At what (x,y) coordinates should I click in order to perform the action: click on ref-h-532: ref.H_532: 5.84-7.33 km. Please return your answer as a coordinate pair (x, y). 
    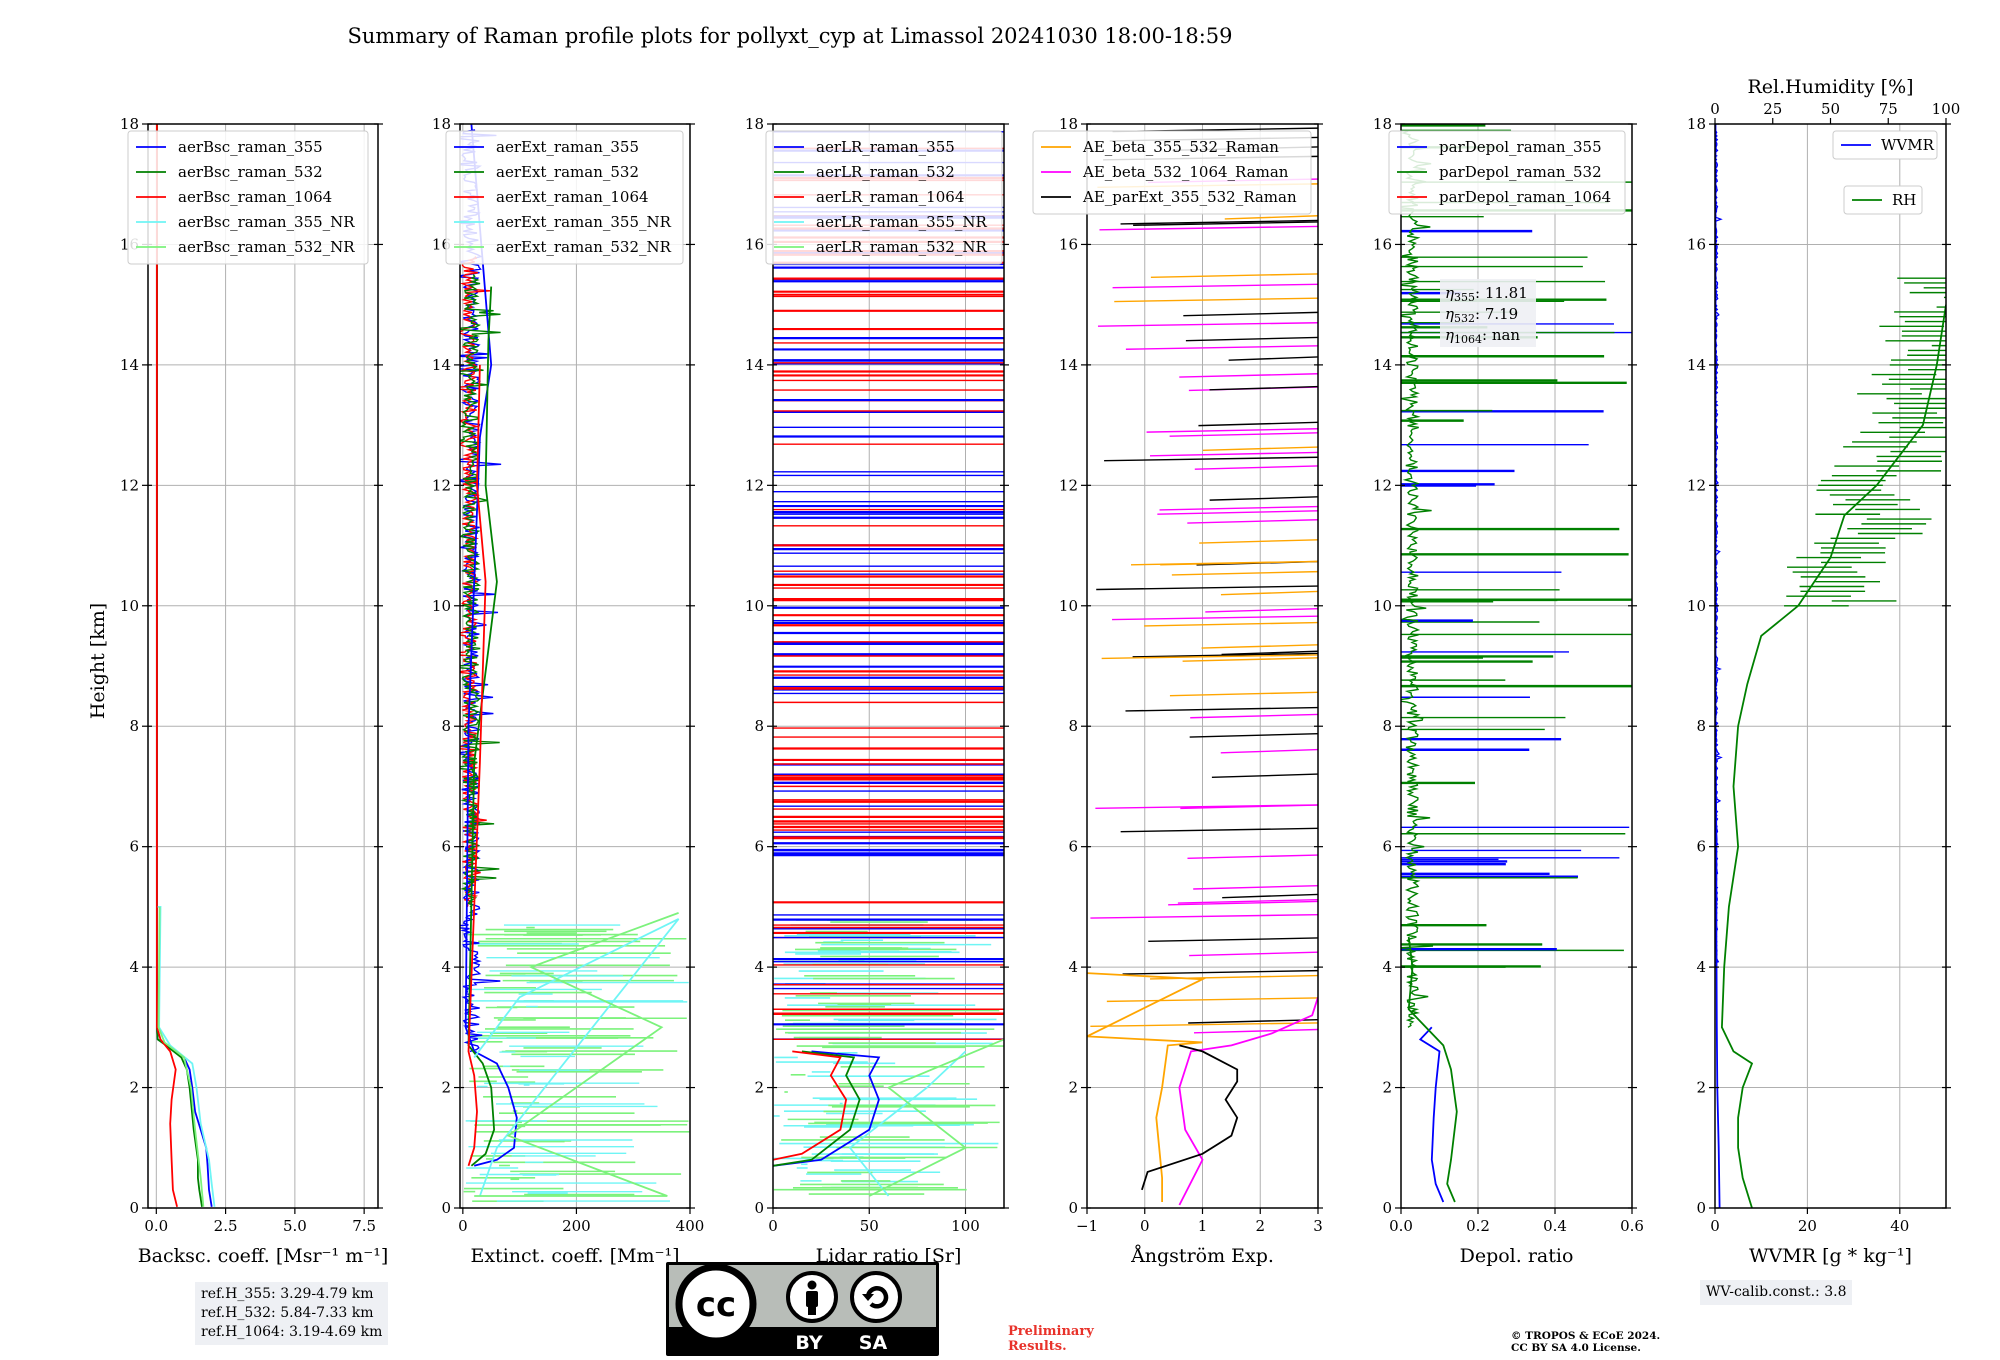
    Looking at the image, I should click on (287, 1313).